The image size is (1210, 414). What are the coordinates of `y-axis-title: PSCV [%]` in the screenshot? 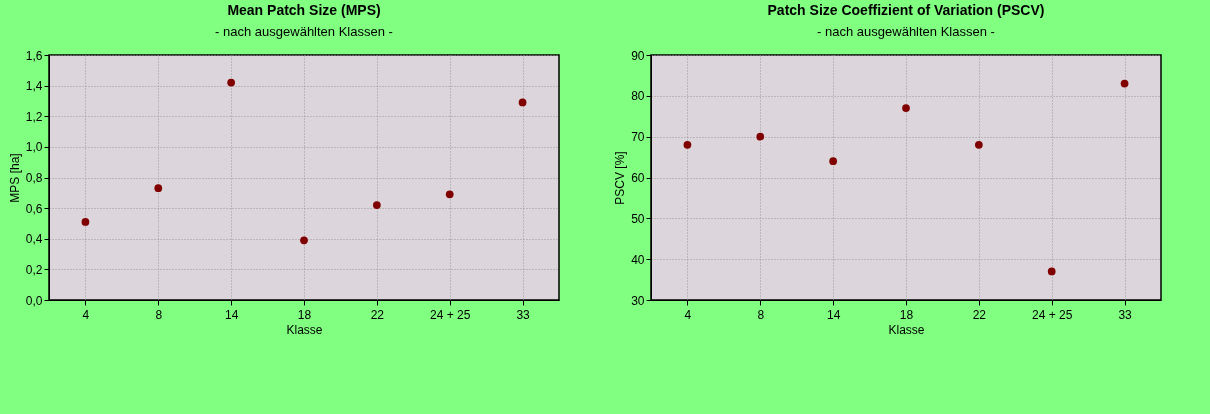 It's located at (620, 178).